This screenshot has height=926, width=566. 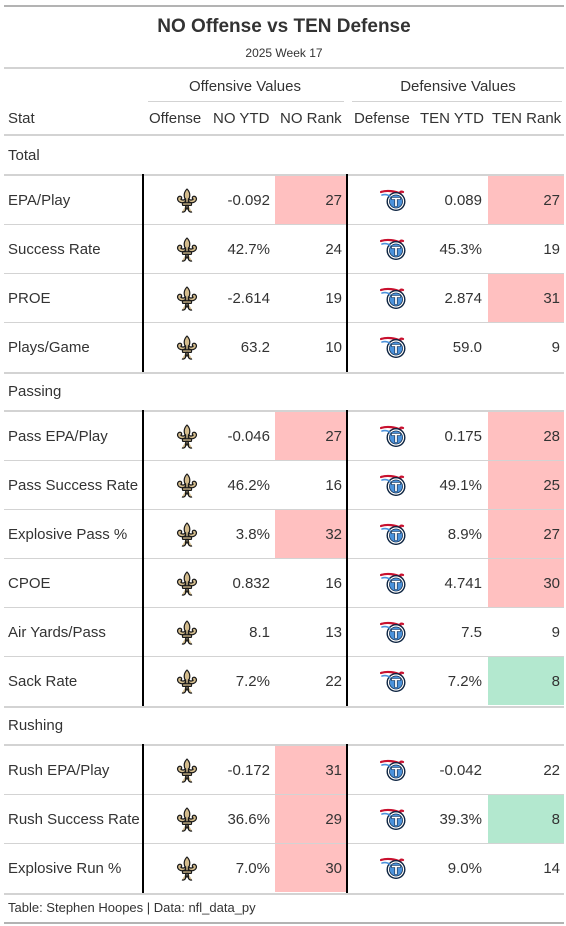 What do you see at coordinates (527, 118) in the screenshot?
I see `column-label-ten-rank: TEN Rank` at bounding box center [527, 118].